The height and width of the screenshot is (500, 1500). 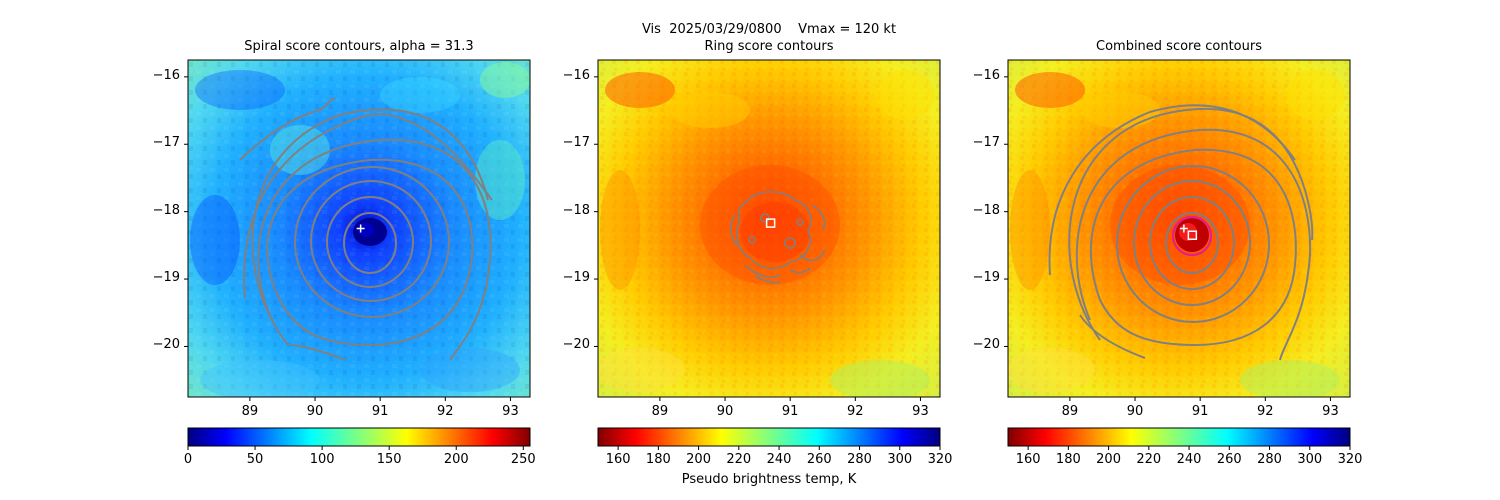 What do you see at coordinates (1179, 437) in the screenshot?
I see `combined-colorbar` at bounding box center [1179, 437].